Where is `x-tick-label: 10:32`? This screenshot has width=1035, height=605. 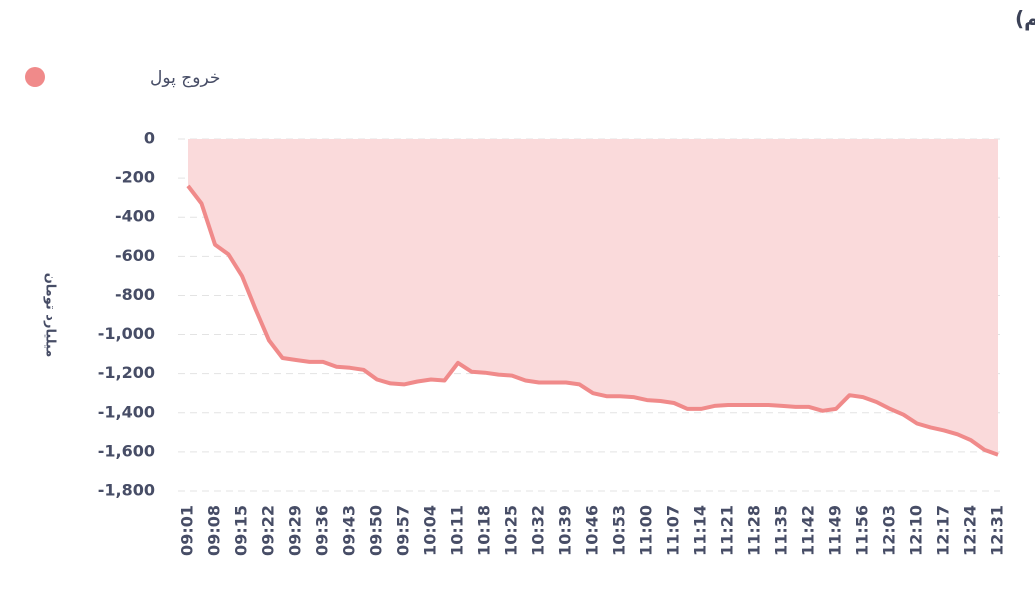
x-tick-label: 10:32 is located at coordinates (538, 530).